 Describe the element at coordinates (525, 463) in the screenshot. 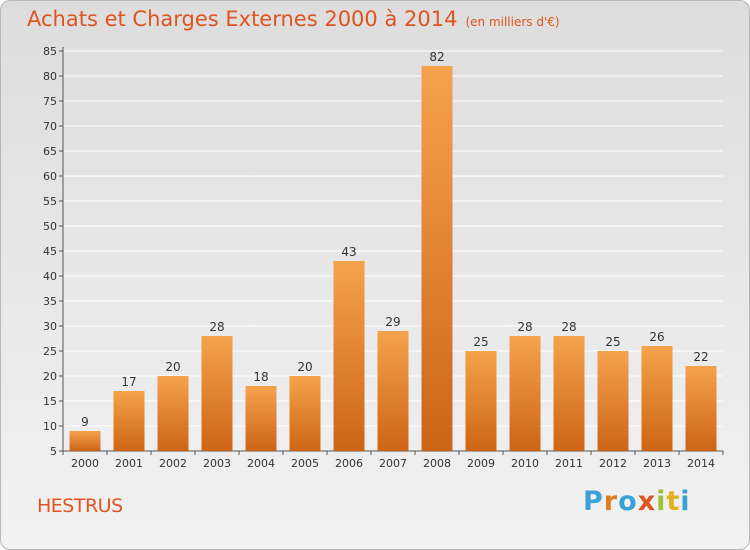

I see `x-tick-label: 2010` at that location.